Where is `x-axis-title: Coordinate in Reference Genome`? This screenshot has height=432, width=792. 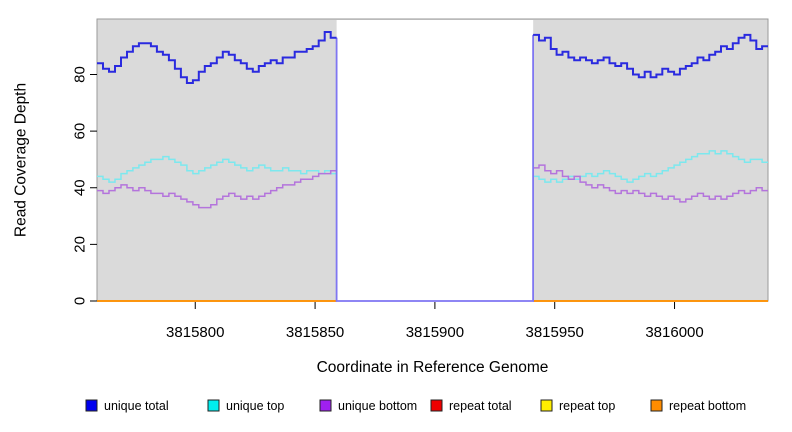
x-axis-title: Coordinate in Reference Genome is located at coordinates (433, 367).